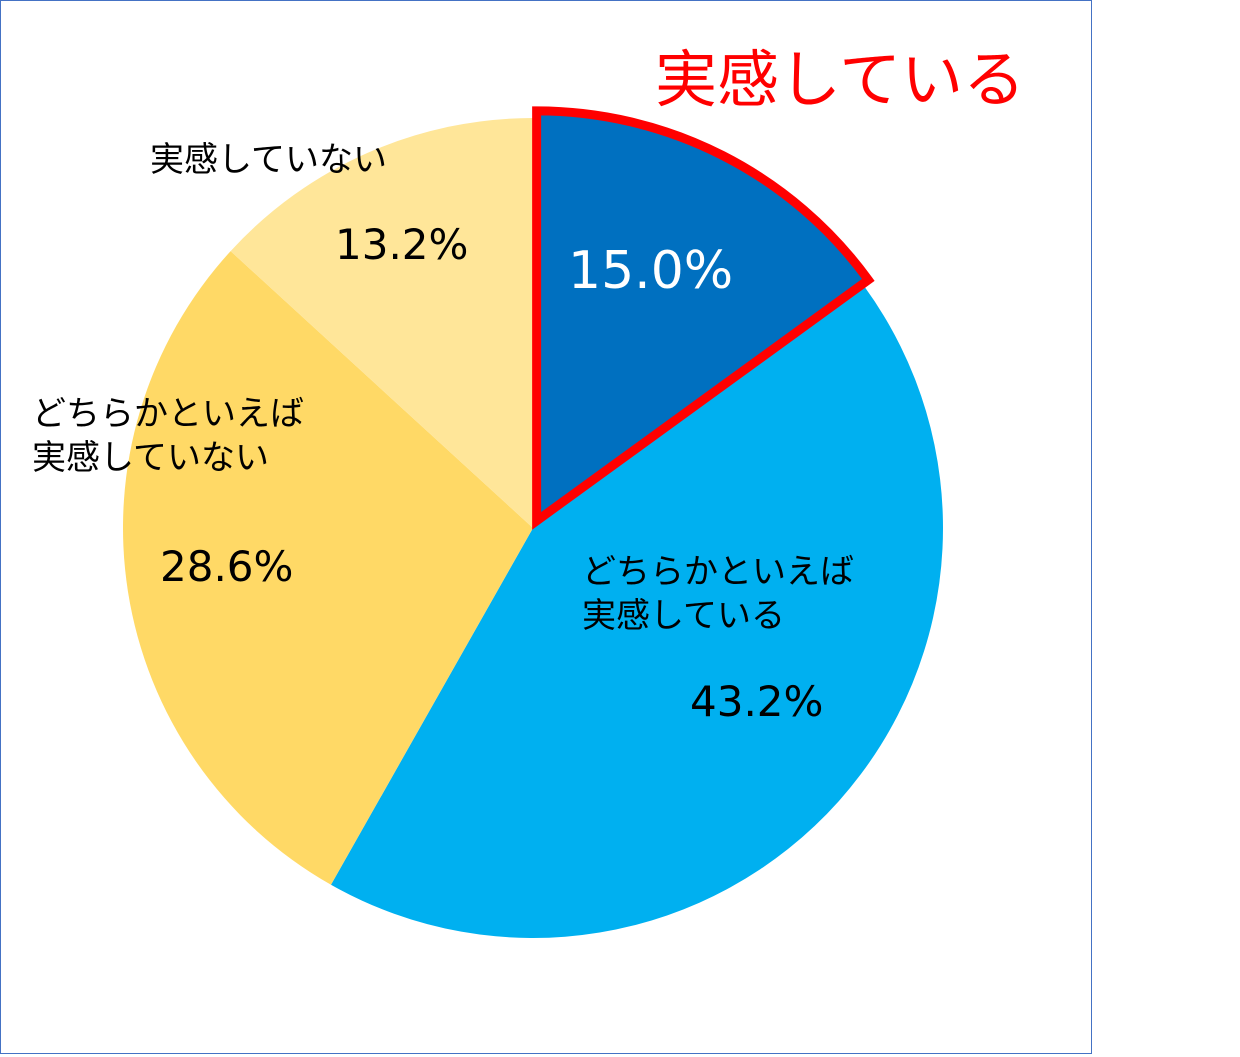 This screenshot has width=1240, height=1057. I want to click on value-label: 13.2%, so click(402, 244).